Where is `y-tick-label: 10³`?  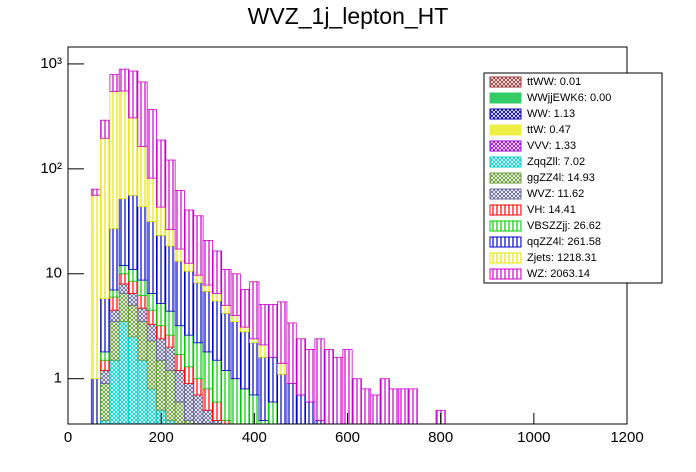
y-tick-label: 10³ is located at coordinates (51, 63).